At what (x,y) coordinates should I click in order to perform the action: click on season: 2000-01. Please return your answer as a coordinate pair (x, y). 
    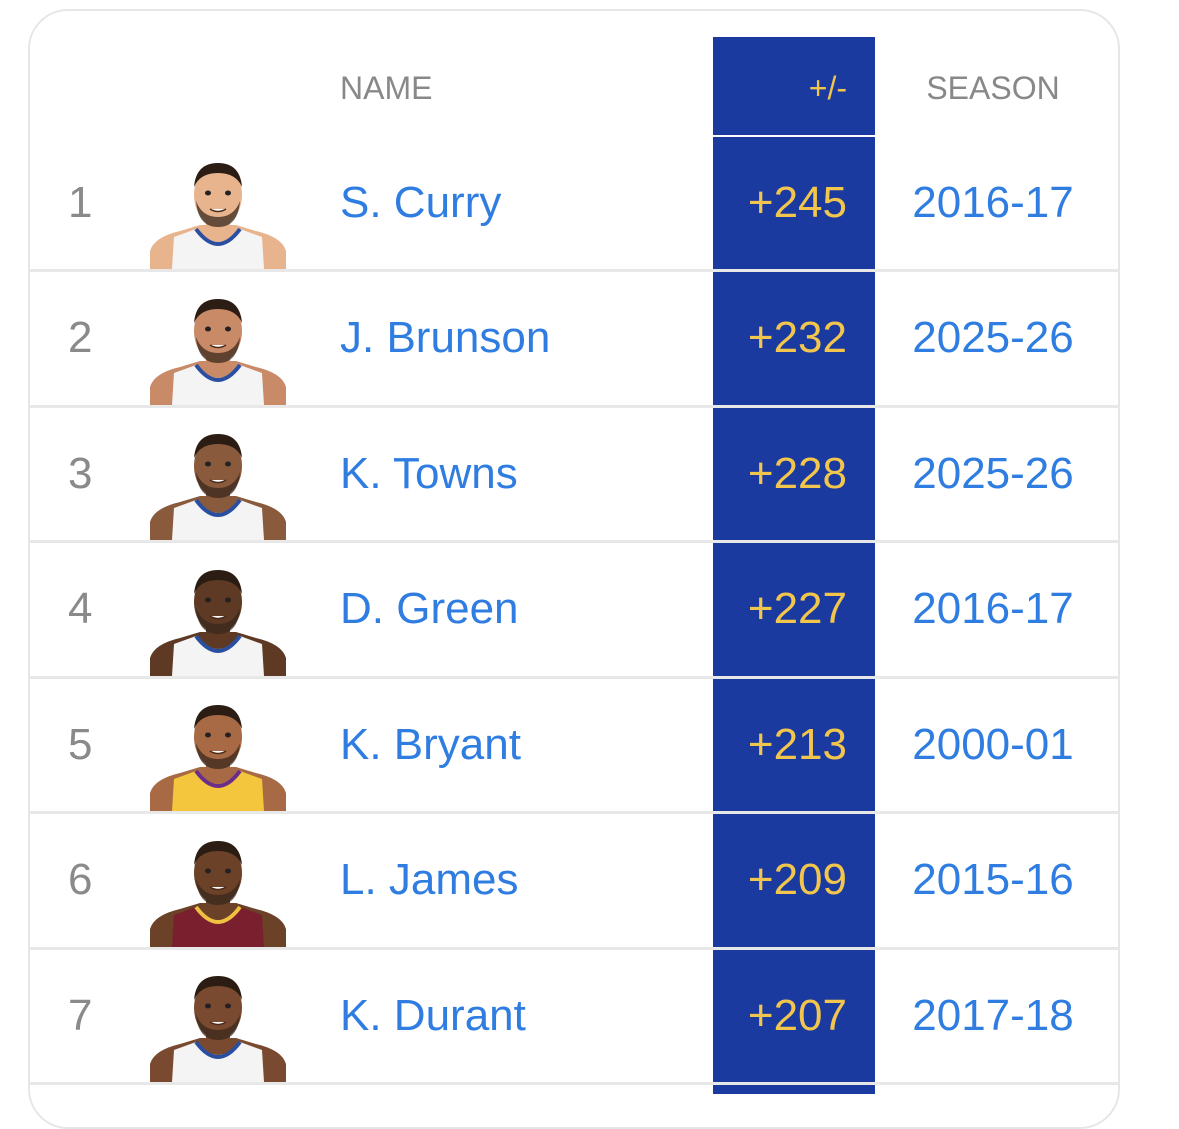
    Looking at the image, I should click on (993, 744).